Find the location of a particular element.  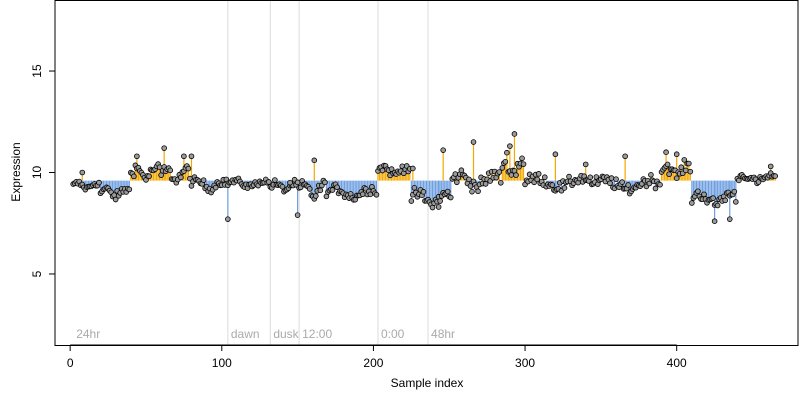

x-axis-label: Sample index is located at coordinates (427, 383).